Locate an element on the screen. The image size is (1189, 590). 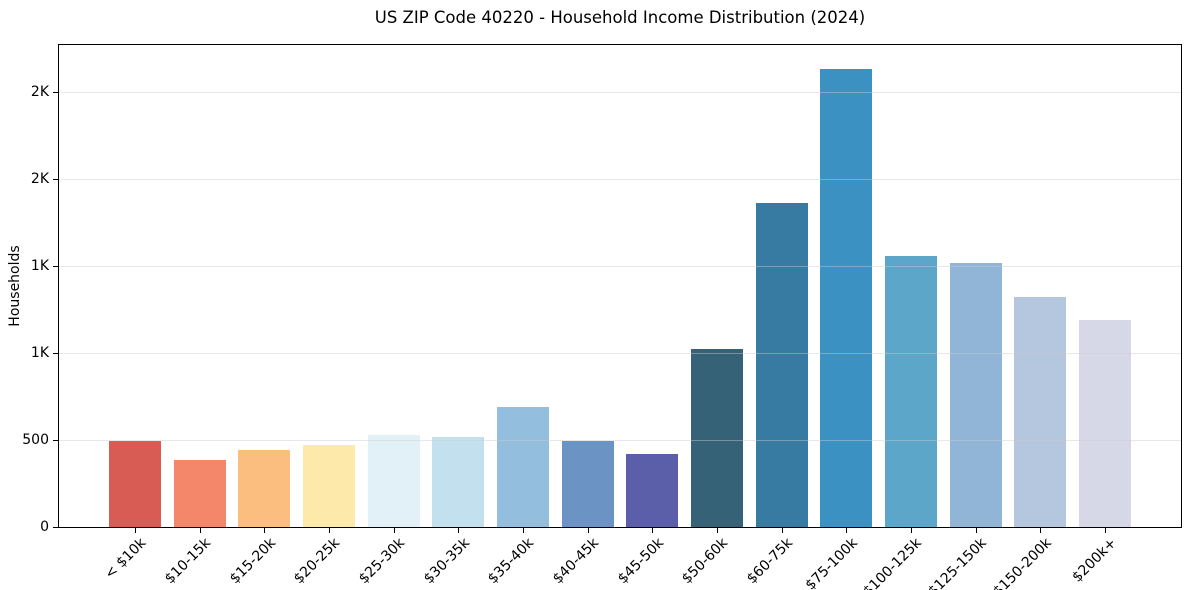
bar-35-40k is located at coordinates (523, 466).